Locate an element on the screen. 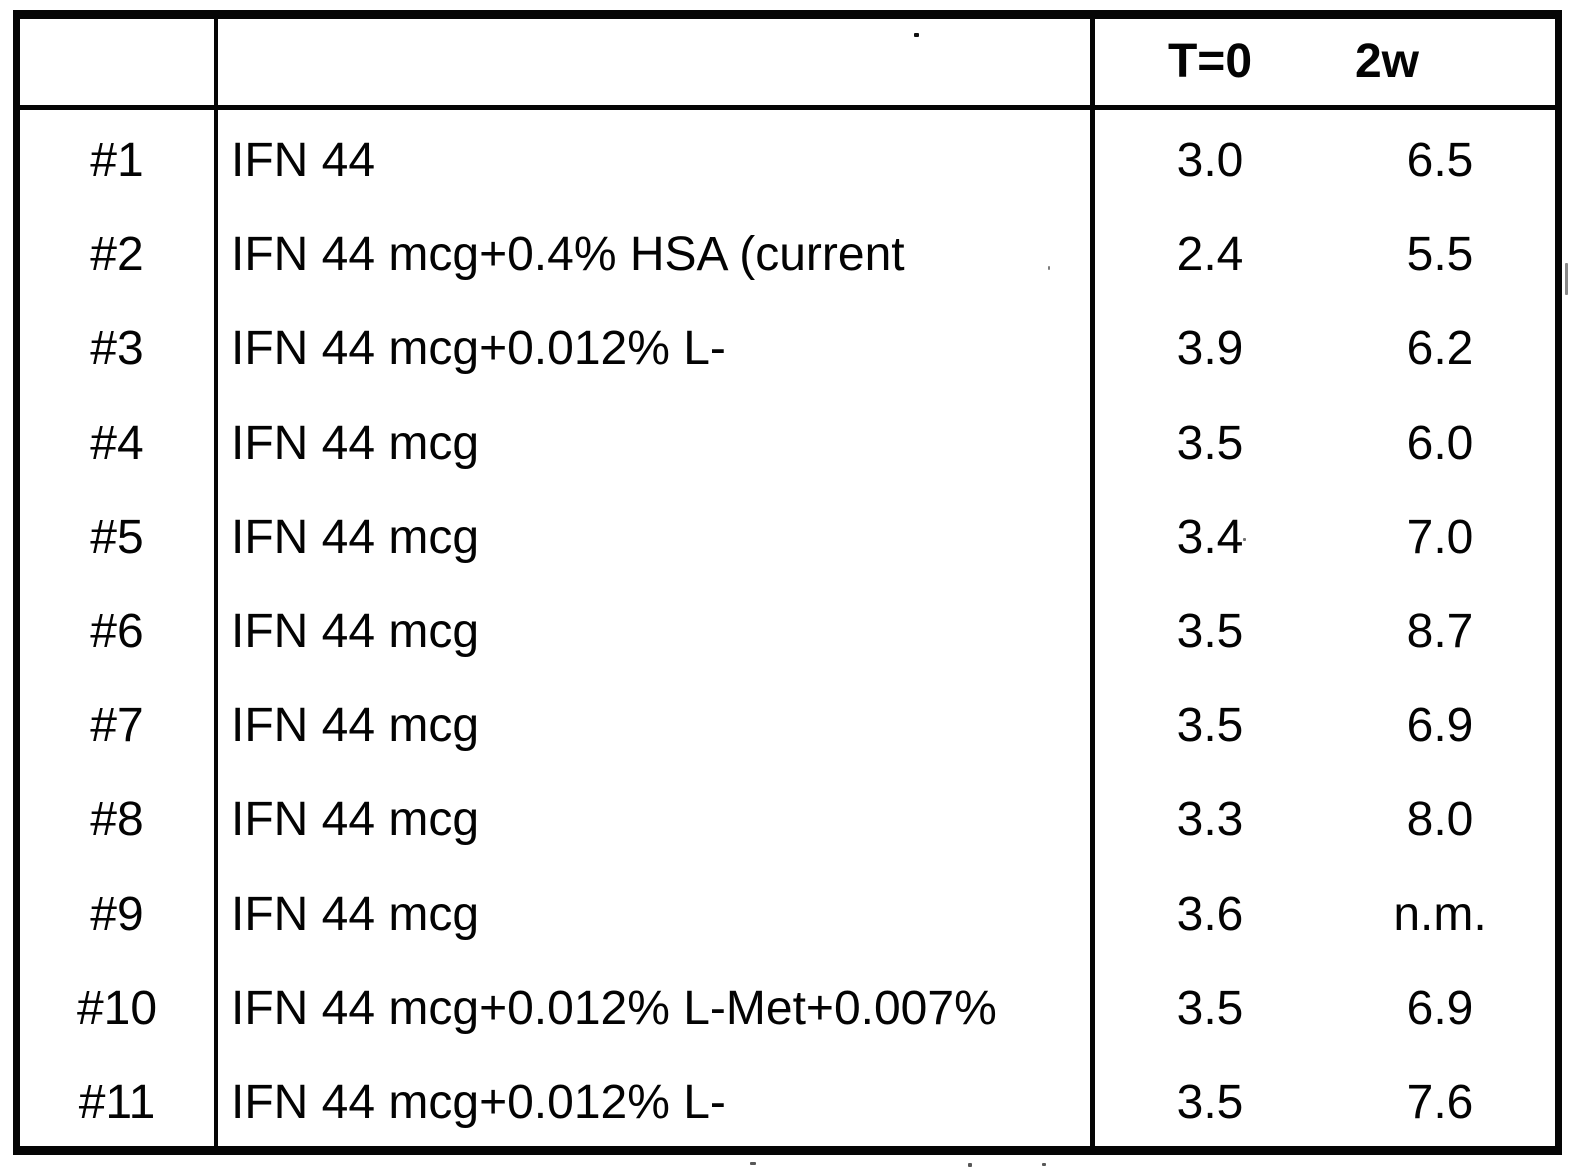  table-row: #2 IFN 44 mcg+0.4% HSA (current 2.4 5.5 is located at coordinates (787, 251).